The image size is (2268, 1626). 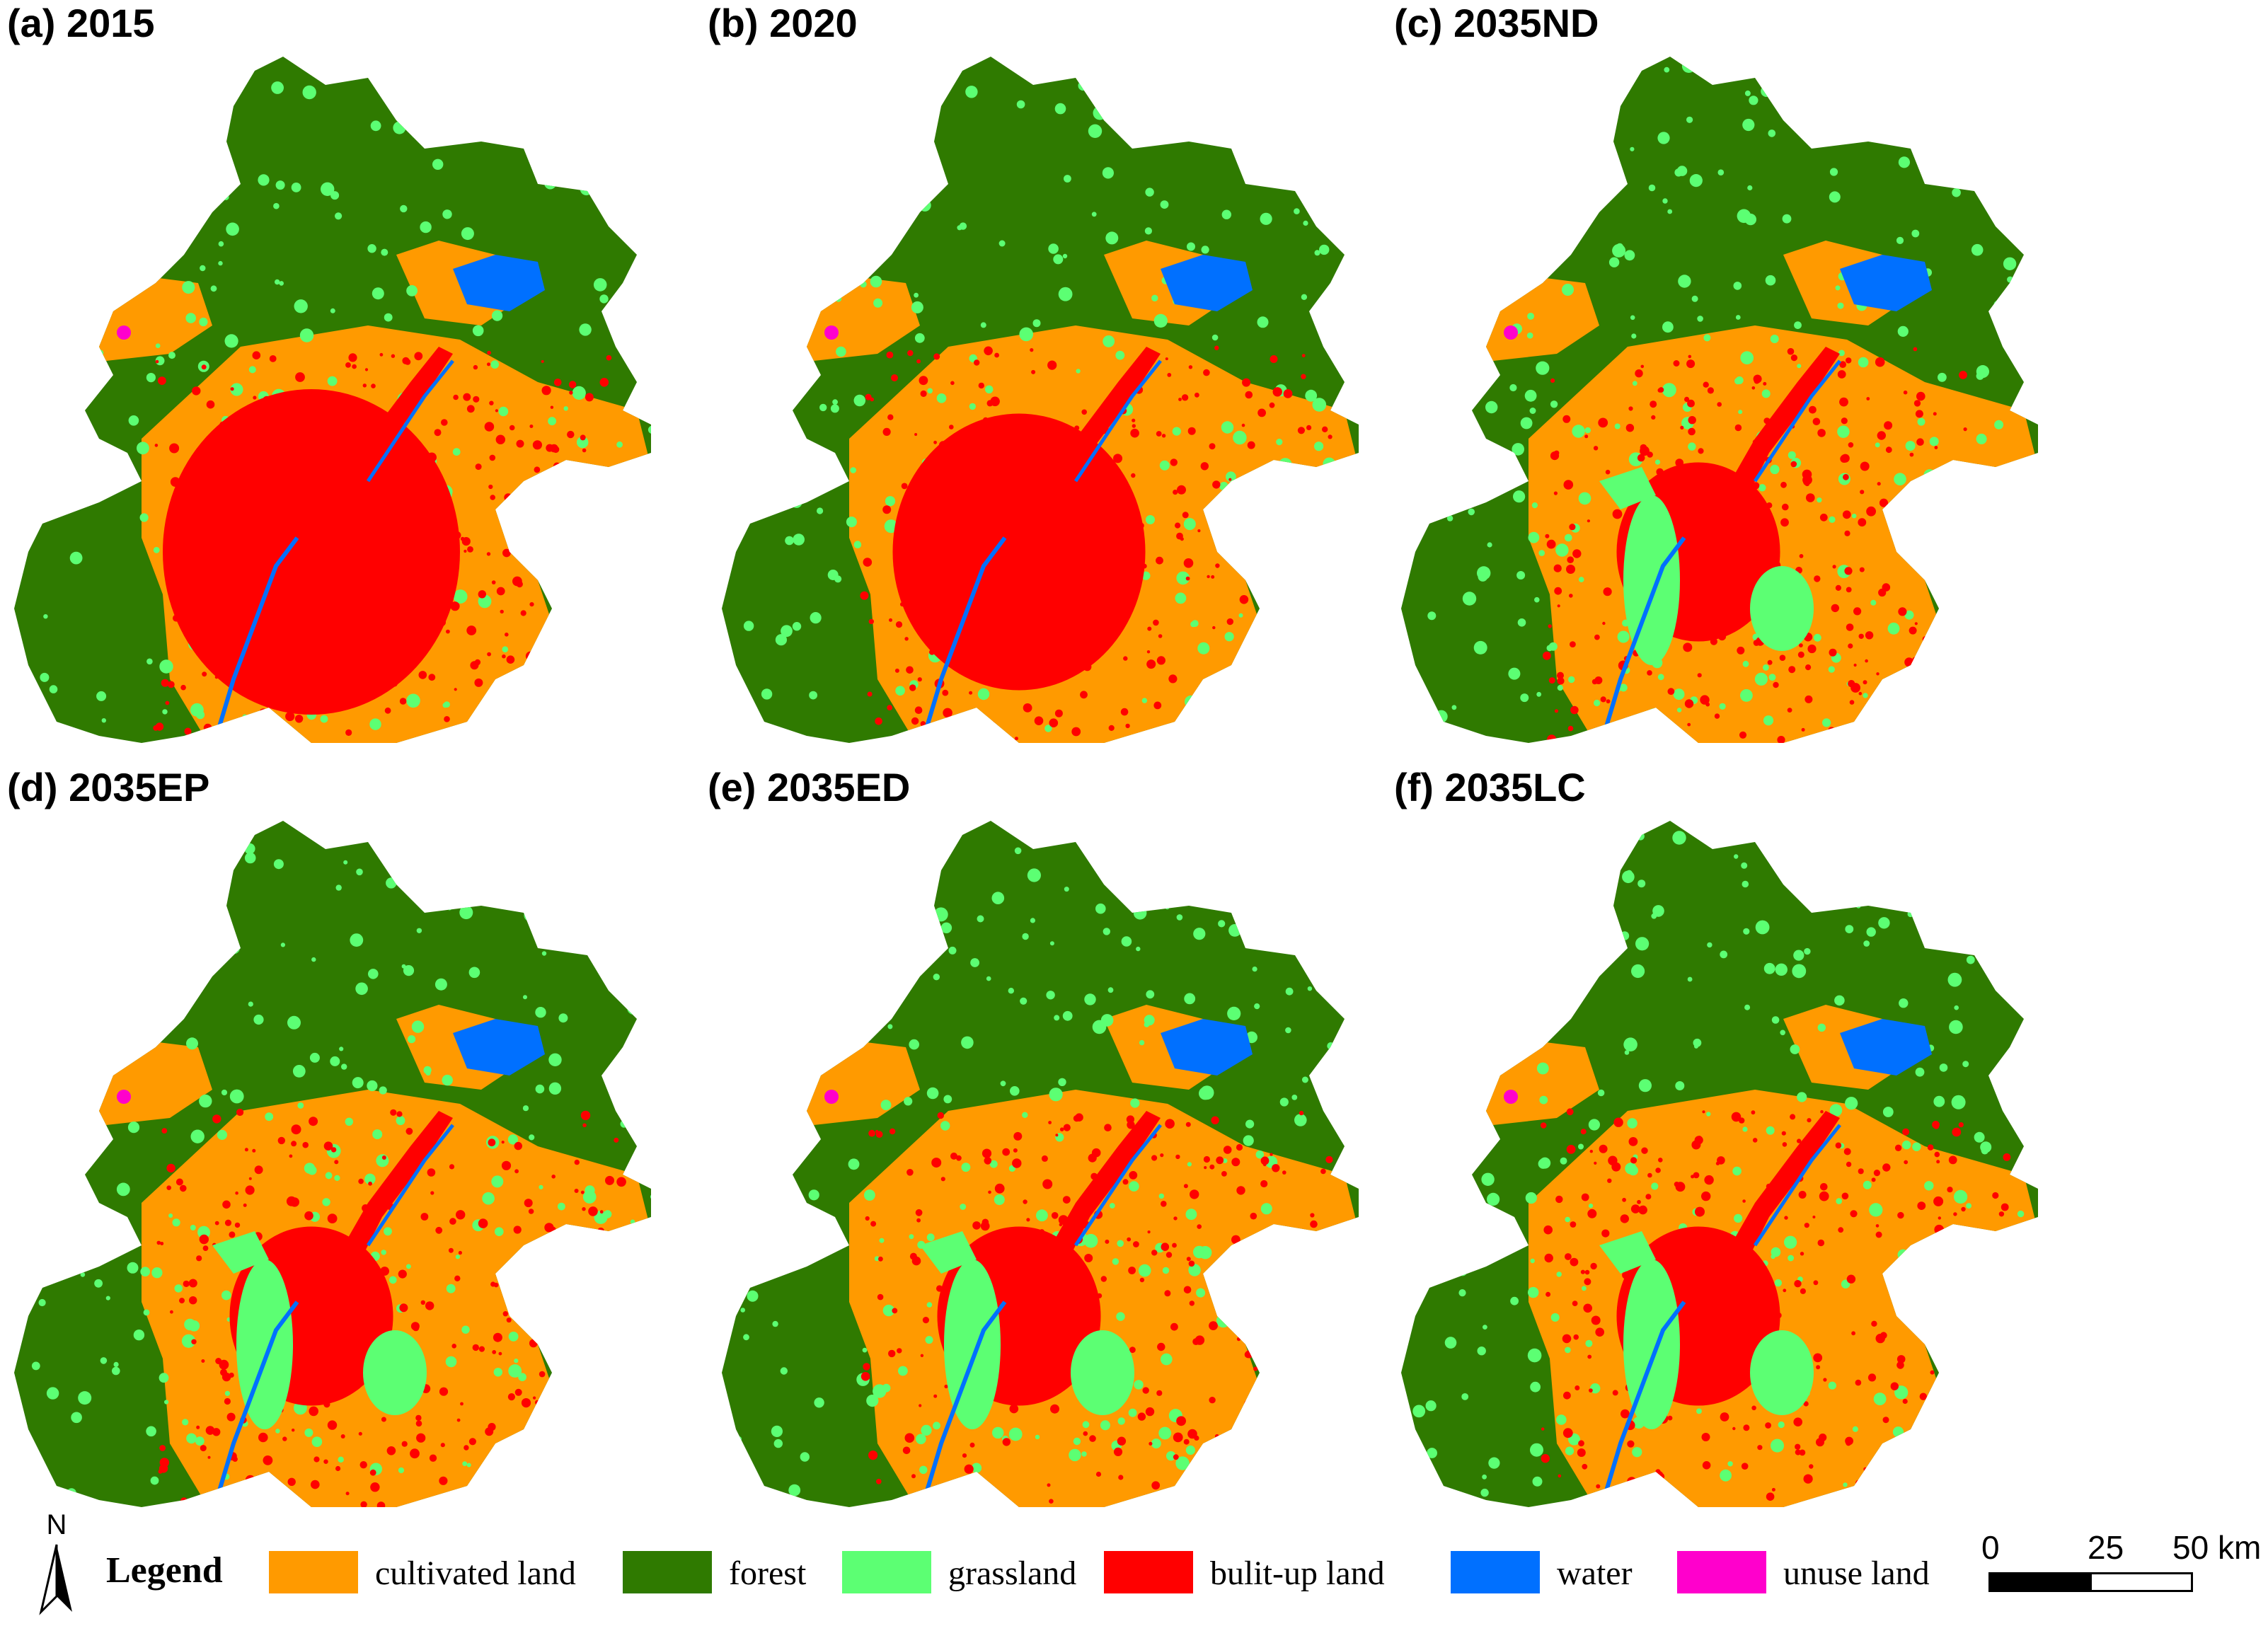 What do you see at coordinates (108, 787) in the screenshot?
I see `panel-title: (d) 2035EP` at bounding box center [108, 787].